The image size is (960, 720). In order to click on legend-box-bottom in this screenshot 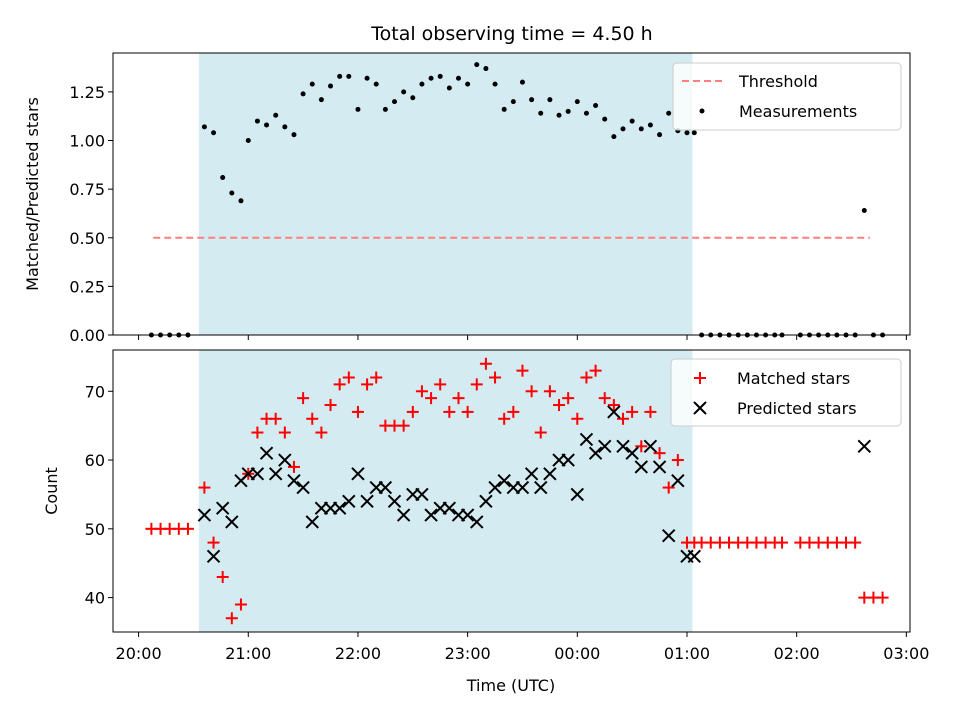, I will do `click(786, 392)`.